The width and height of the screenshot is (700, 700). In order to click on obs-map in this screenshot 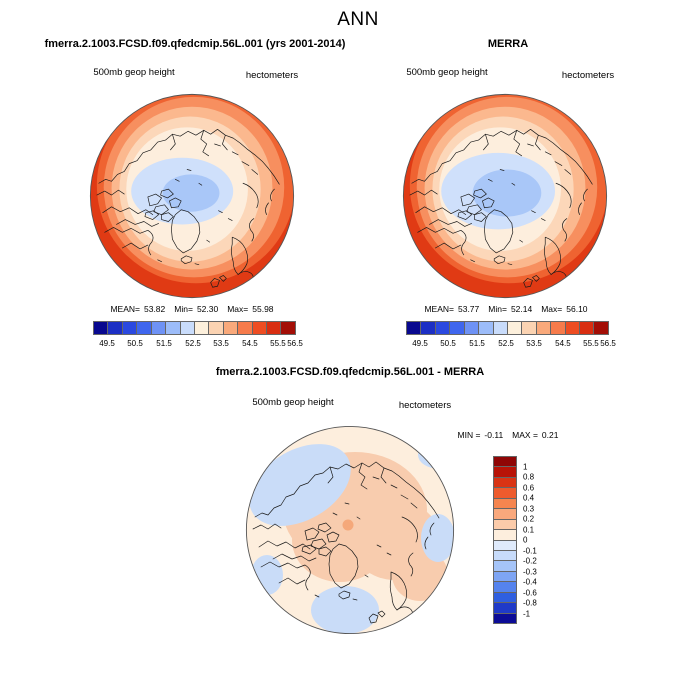, I will do `click(505, 196)`.